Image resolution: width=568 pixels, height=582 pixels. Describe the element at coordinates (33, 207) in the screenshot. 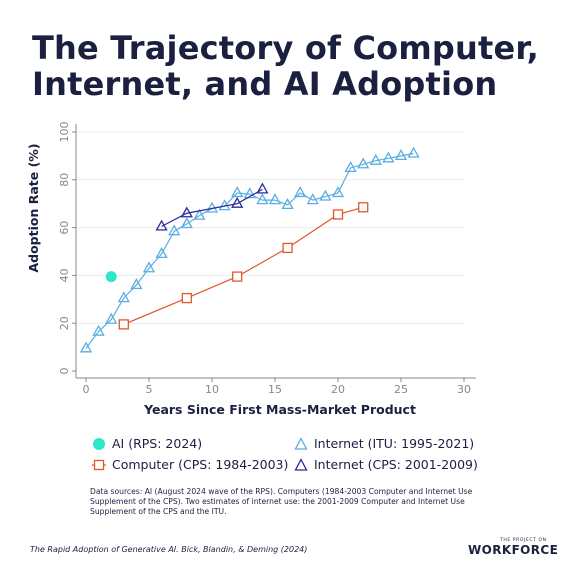

I see `y-axis-label: Adoption Rate (%)` at that location.